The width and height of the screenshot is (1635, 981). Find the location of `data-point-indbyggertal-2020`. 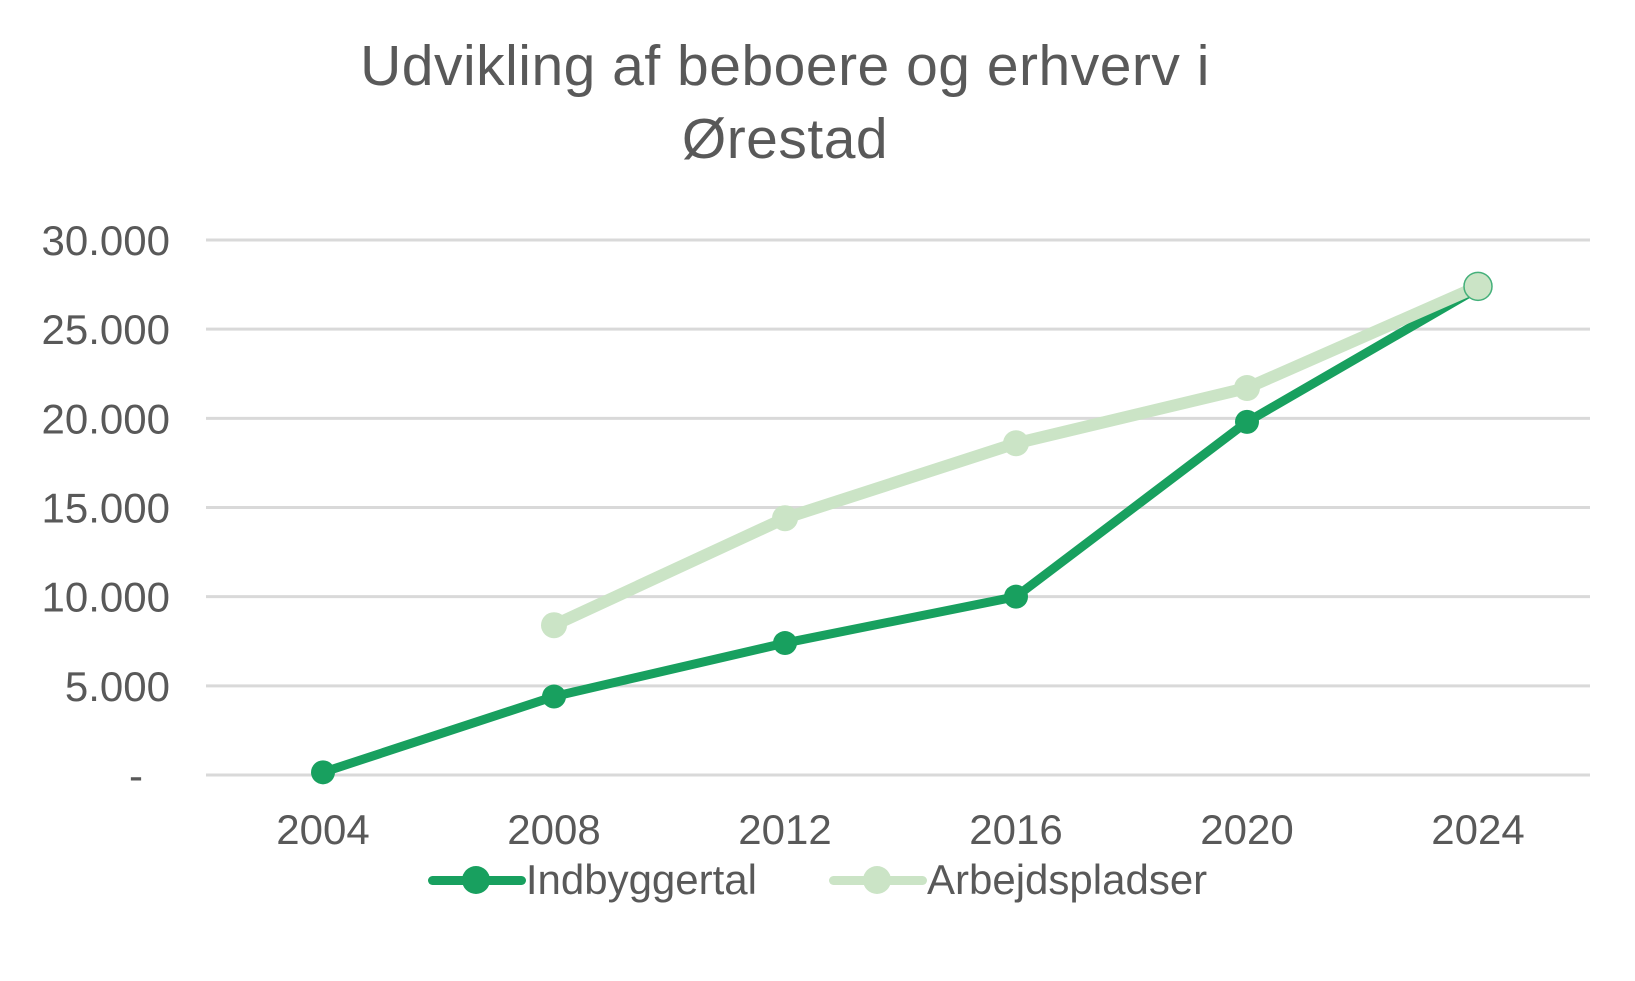

data-point-indbyggertal-2020 is located at coordinates (1247, 421).